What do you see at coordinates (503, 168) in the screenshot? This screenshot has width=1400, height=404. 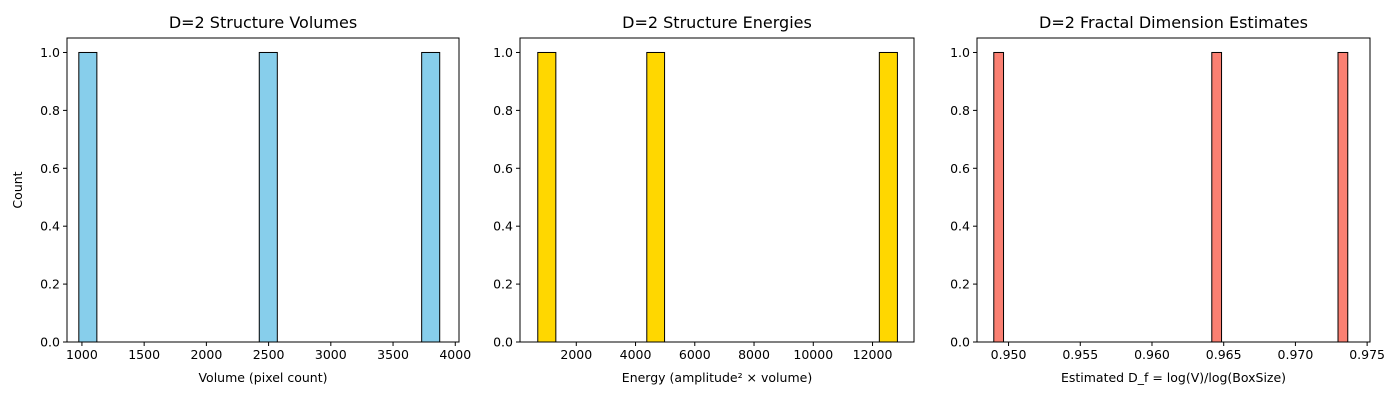 I see `chart-2-ytick-label-4: 0.6` at bounding box center [503, 168].